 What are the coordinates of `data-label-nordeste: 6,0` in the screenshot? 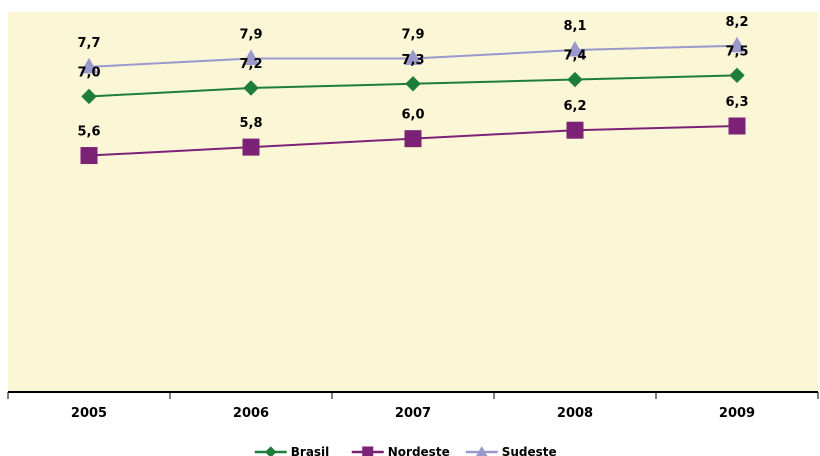 It's located at (412, 115).